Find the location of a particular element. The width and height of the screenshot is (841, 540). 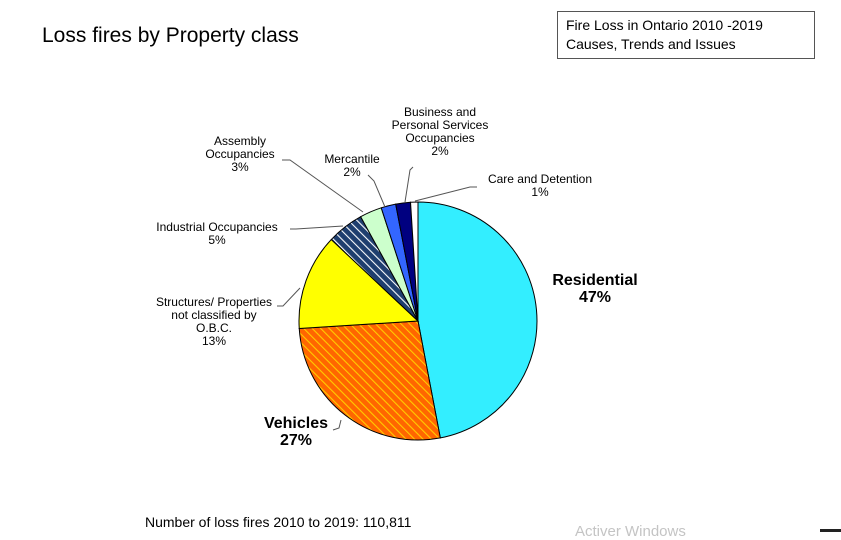

slice-label: Vehicles 27% is located at coordinates (296, 432).